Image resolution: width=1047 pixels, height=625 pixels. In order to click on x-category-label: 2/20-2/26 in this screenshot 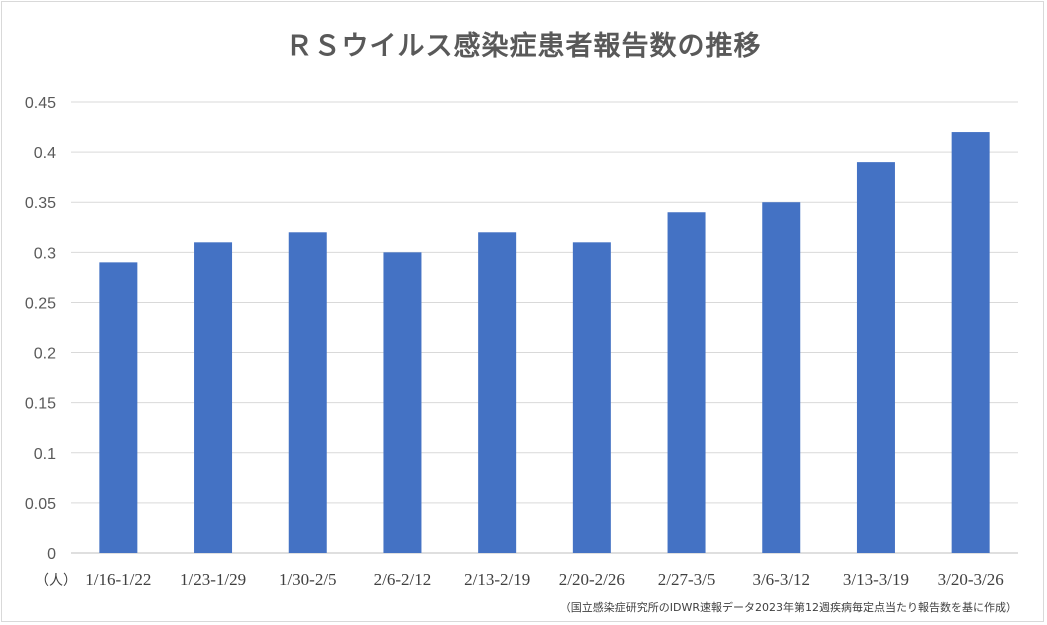, I will do `click(592, 579)`.